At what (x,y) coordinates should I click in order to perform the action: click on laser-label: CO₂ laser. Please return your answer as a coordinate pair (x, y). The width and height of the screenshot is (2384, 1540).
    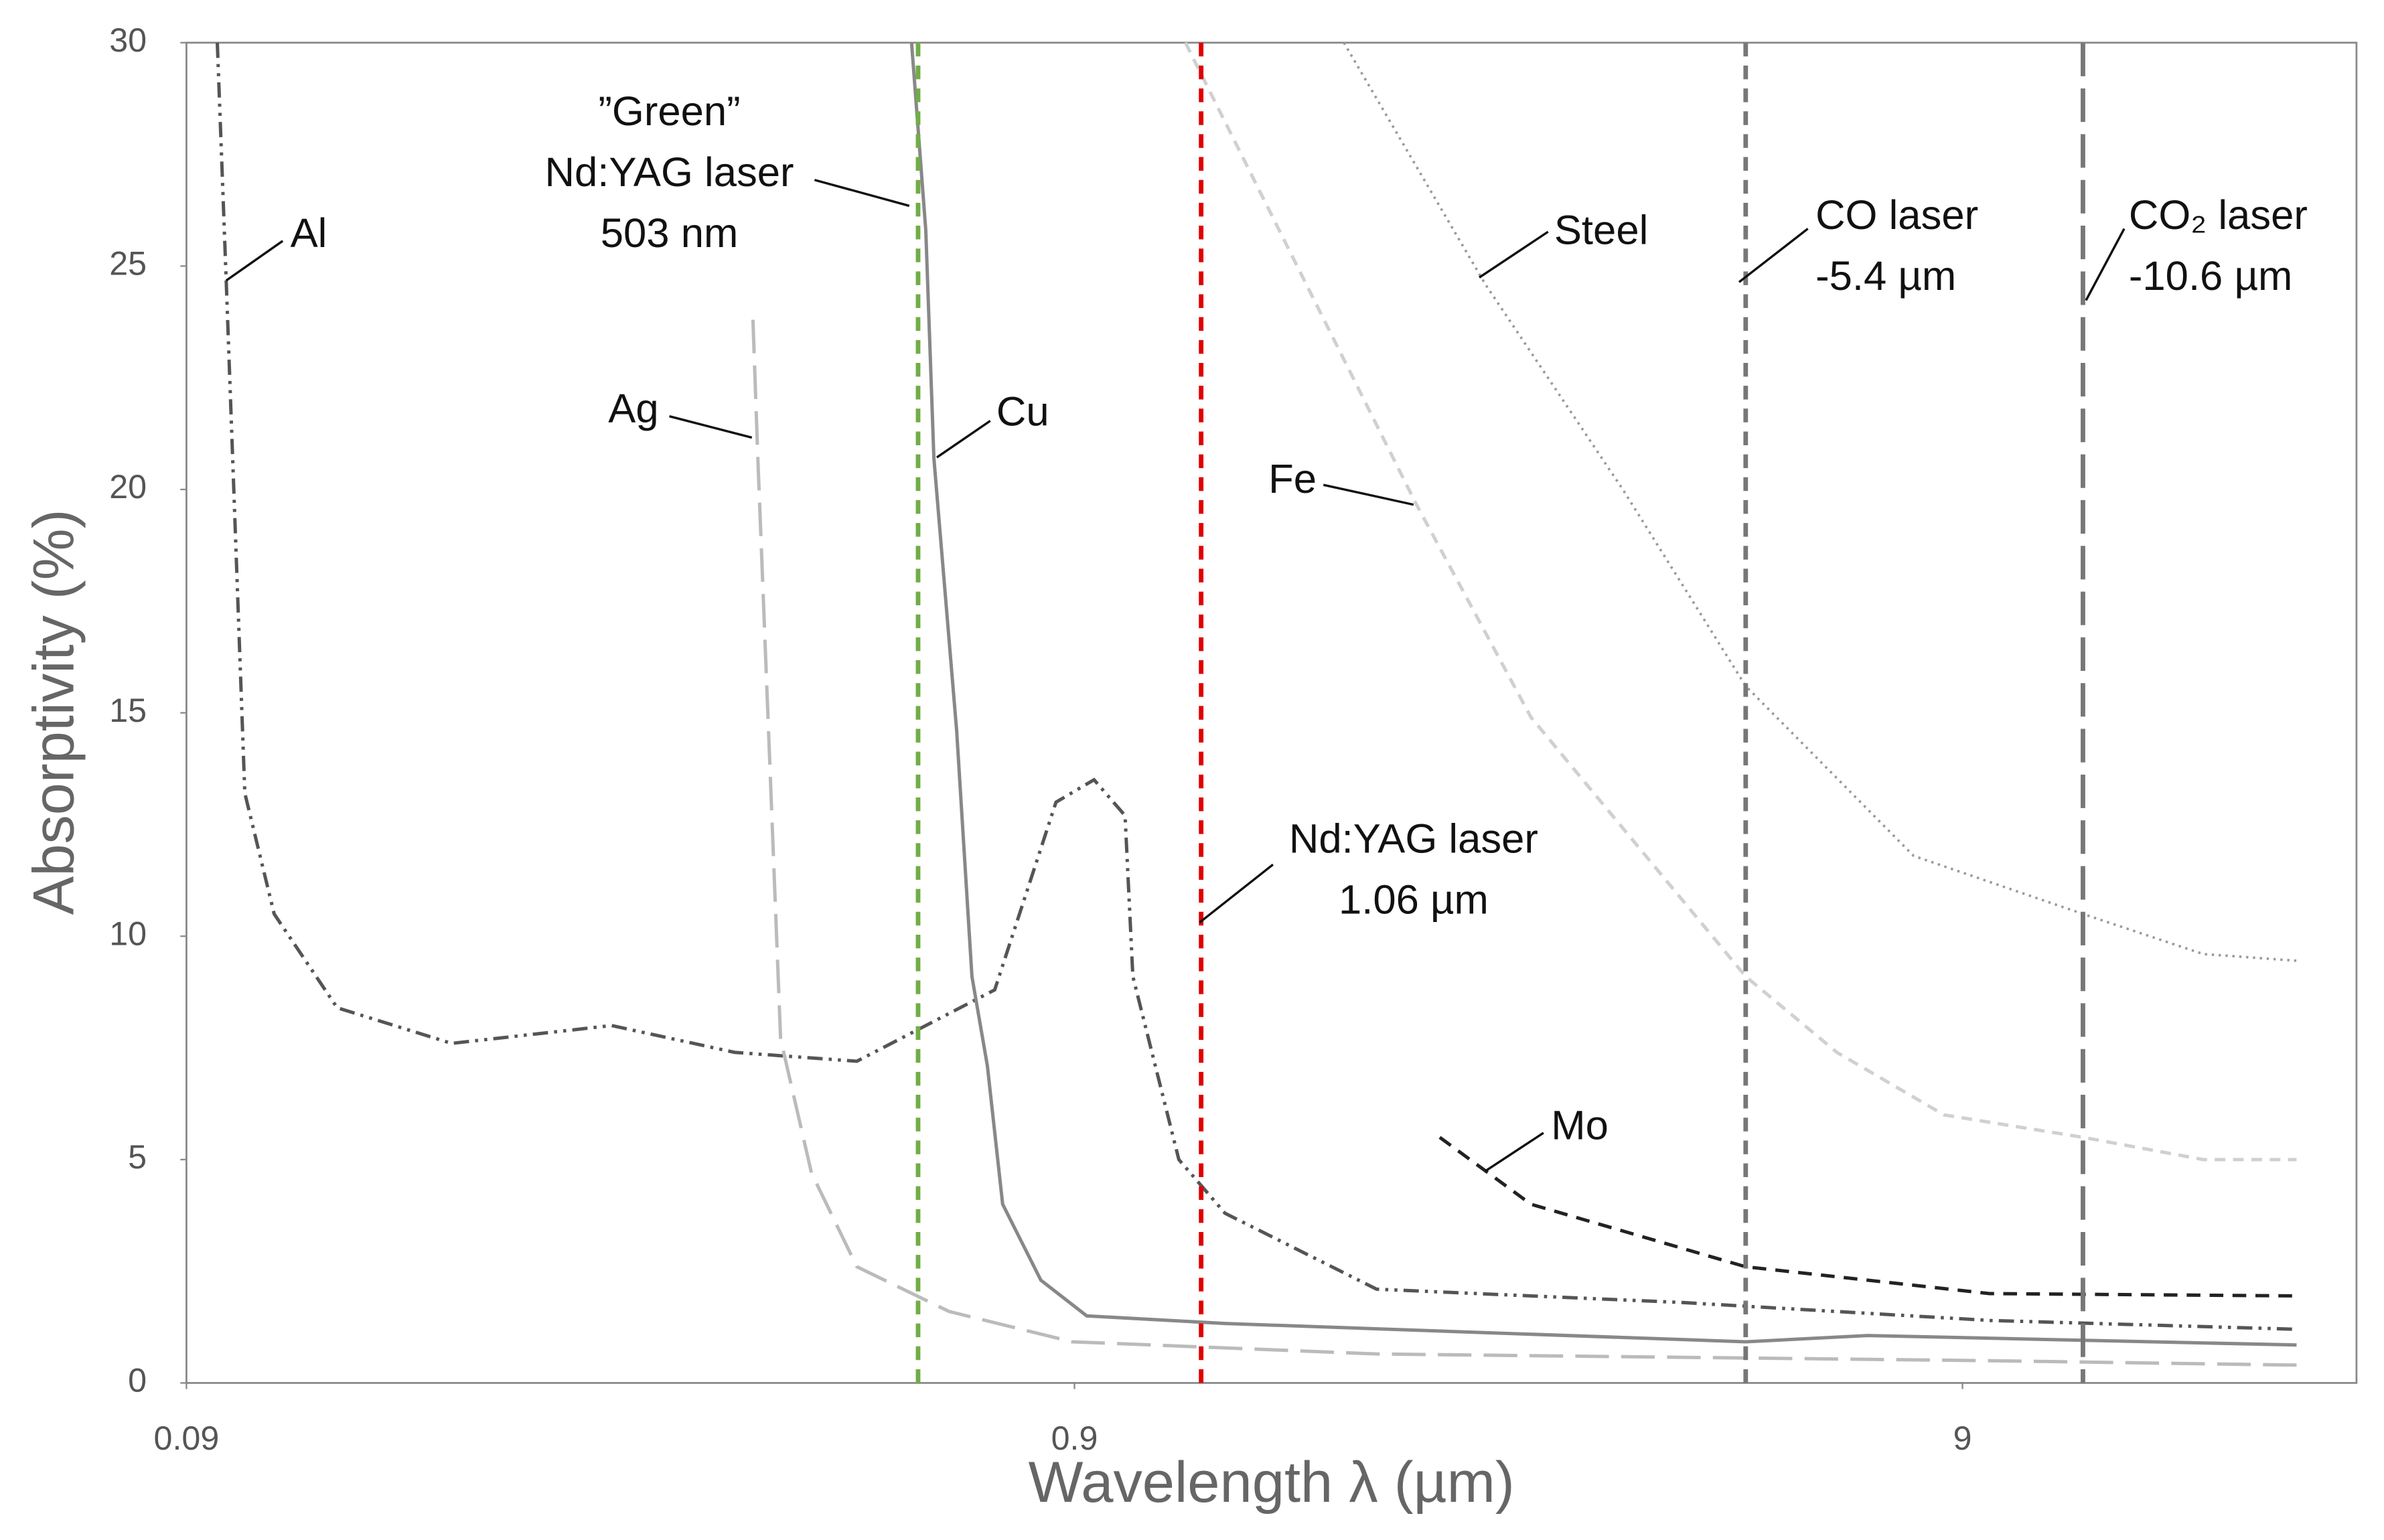
    Looking at the image, I should click on (2218, 215).